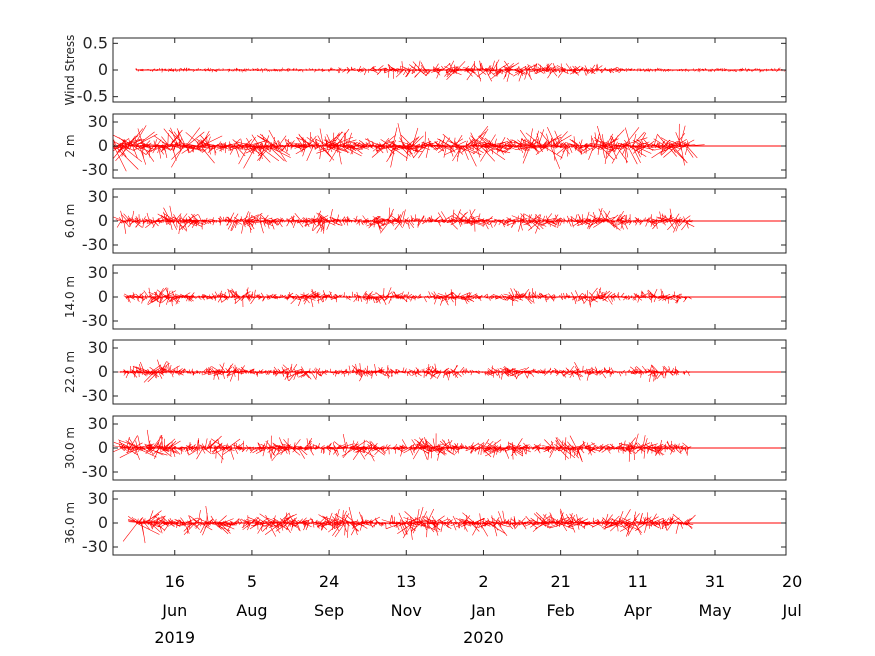 Image resolution: width=875 pixels, height=656 pixels. Describe the element at coordinates (70, 70) in the screenshot. I see `panel-ylabel: Wind Stress` at that location.